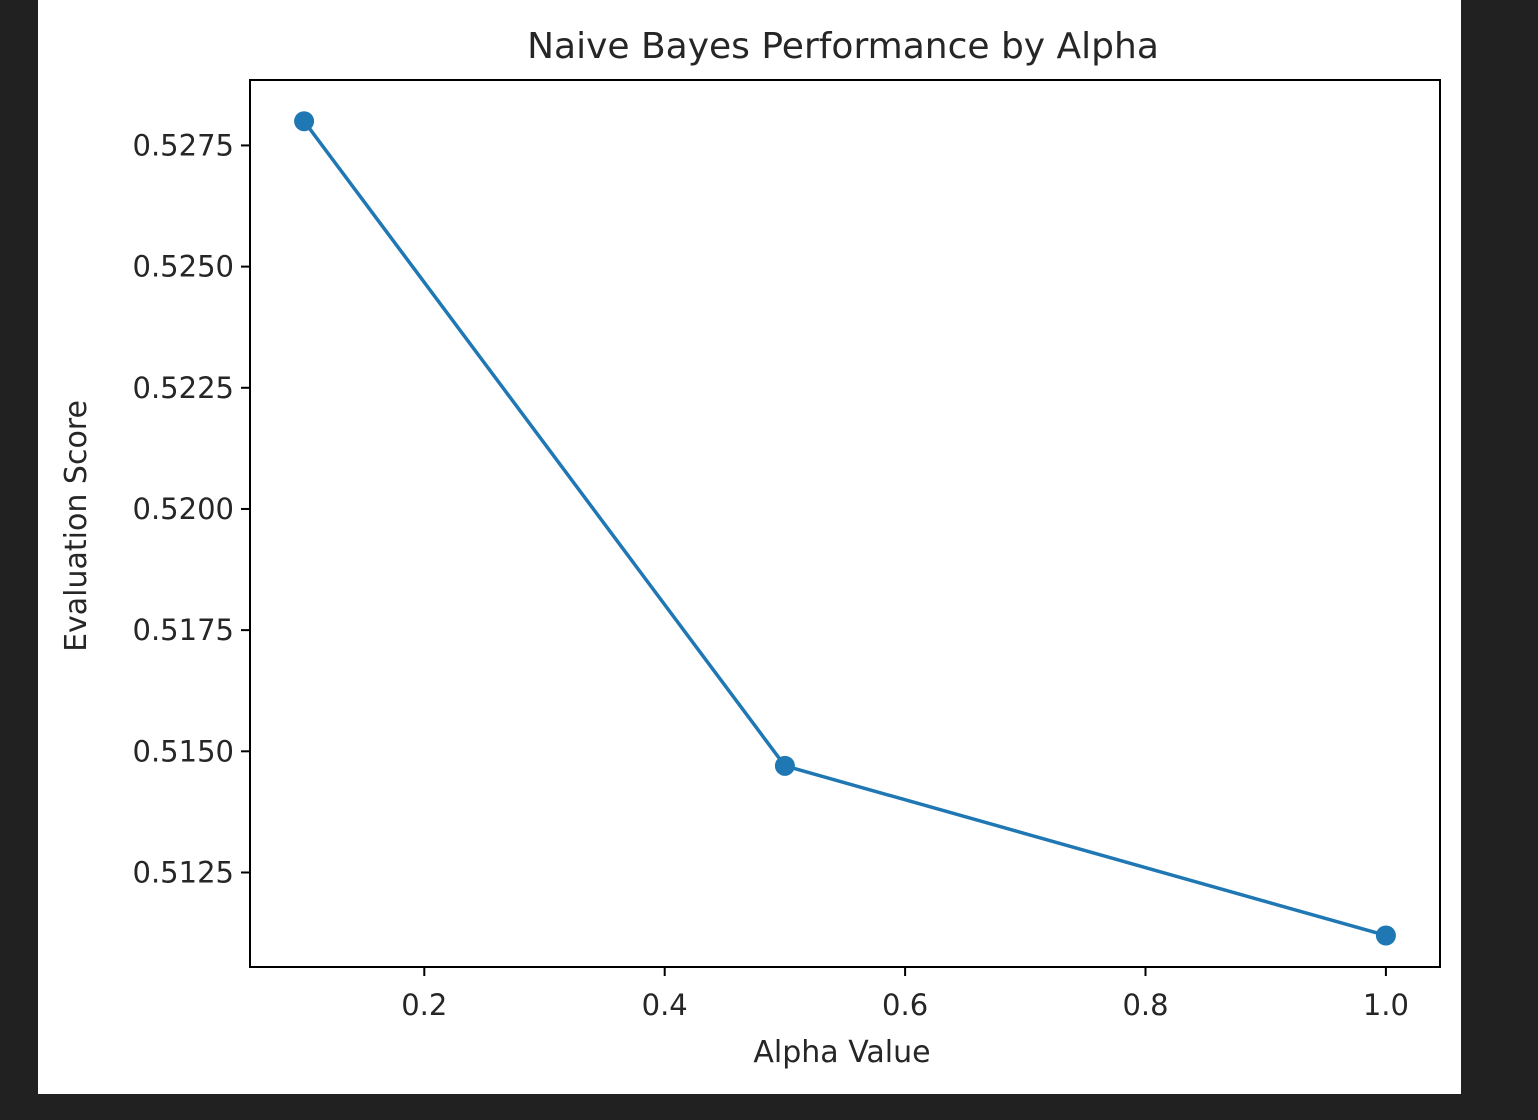 The height and width of the screenshot is (1120, 1538). Describe the element at coordinates (183, 630) in the screenshot. I see `y-tick-label: 0.5175` at that location.